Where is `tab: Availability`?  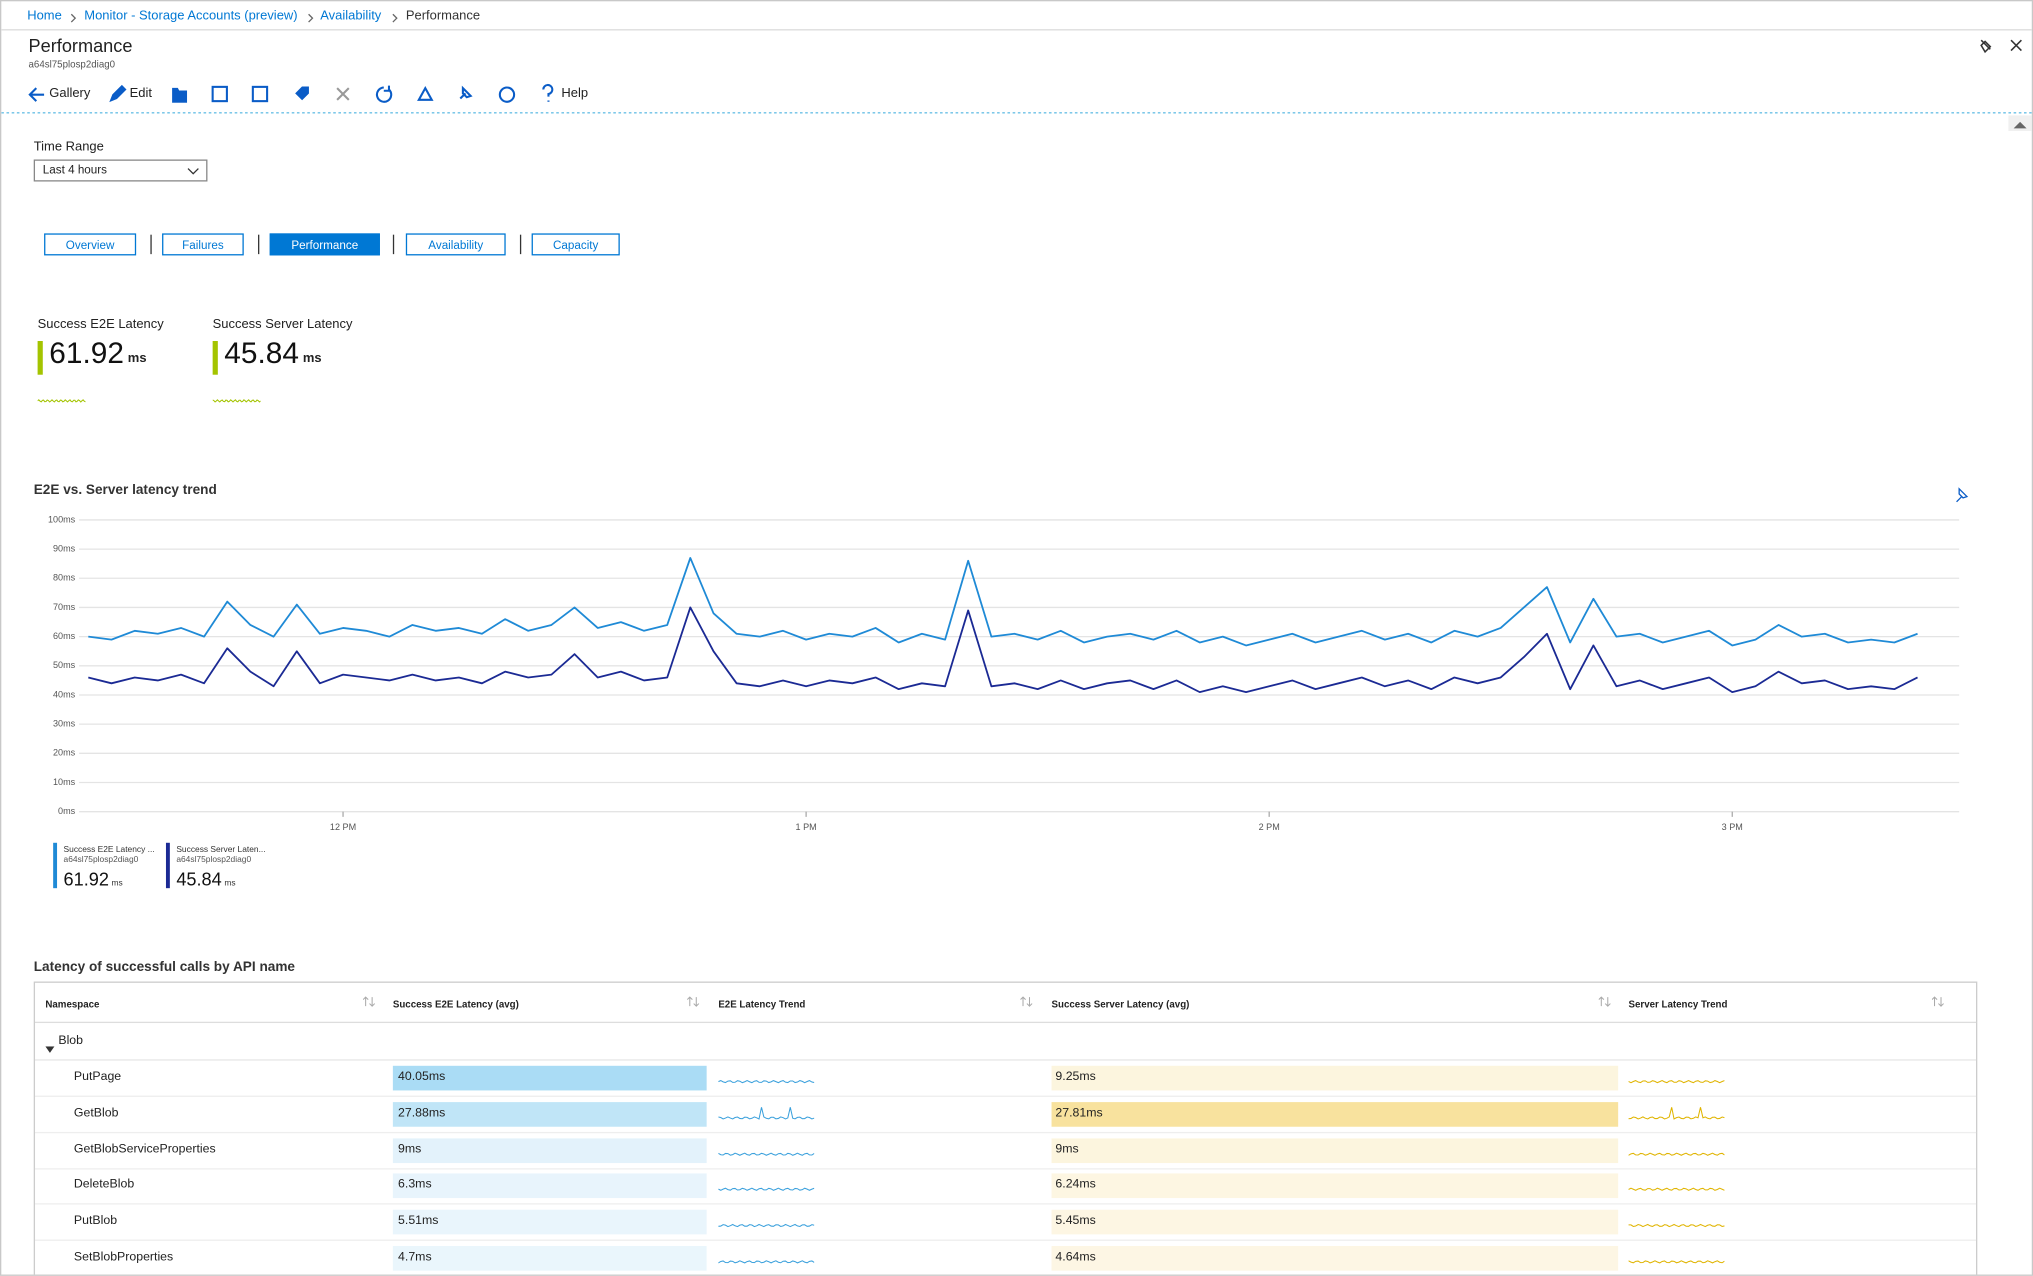
tab: Availability is located at coordinates (455, 244).